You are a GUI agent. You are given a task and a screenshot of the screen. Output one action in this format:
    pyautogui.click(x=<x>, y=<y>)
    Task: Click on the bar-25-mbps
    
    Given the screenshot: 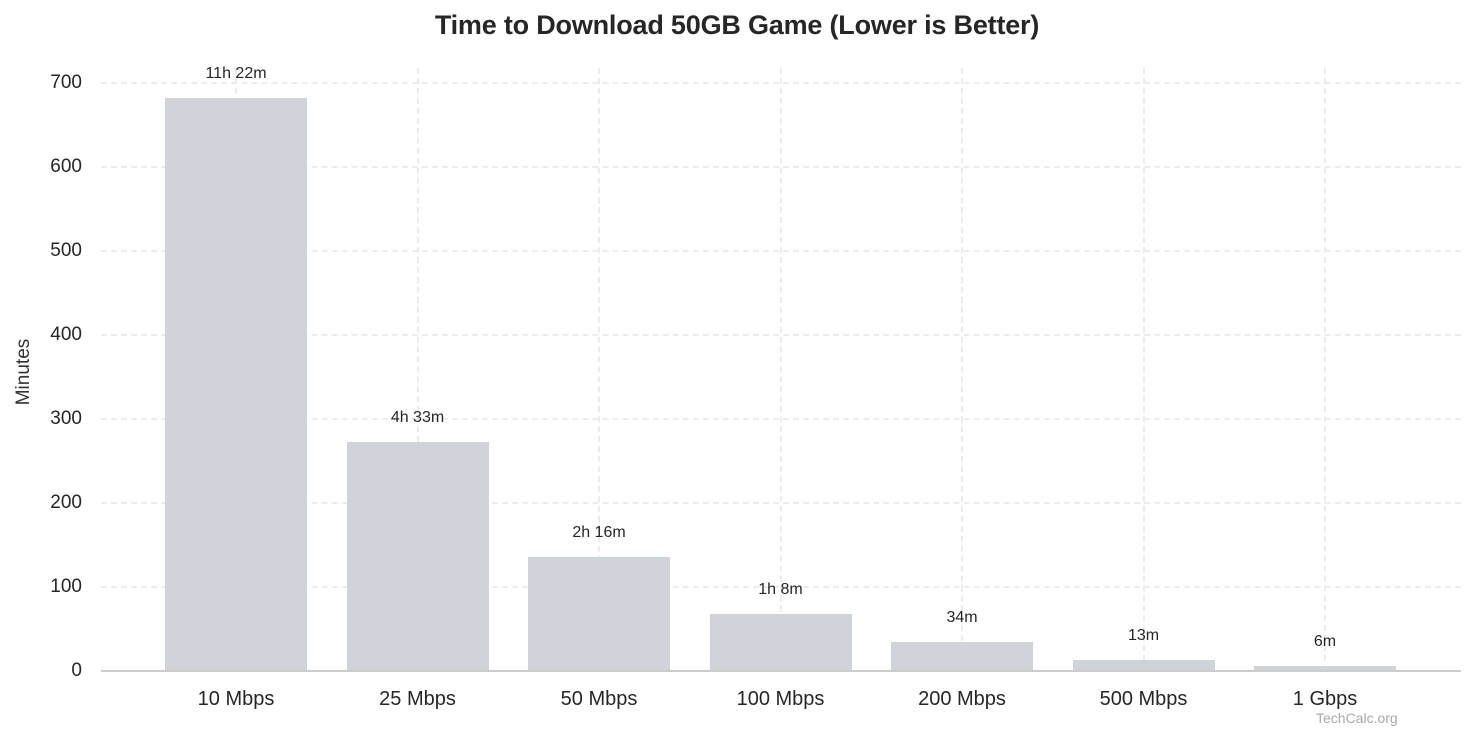 What is the action you would take?
    pyautogui.click(x=417, y=556)
    